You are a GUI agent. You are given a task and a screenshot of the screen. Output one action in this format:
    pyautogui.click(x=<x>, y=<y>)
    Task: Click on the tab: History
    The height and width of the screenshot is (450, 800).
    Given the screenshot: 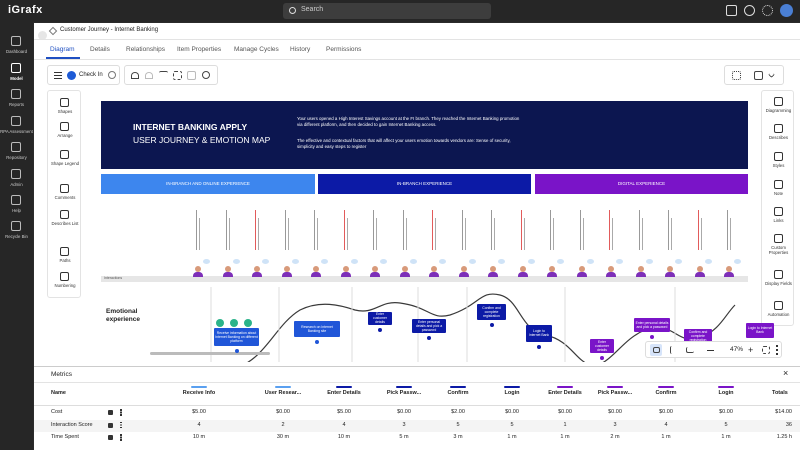 What is the action you would take?
    pyautogui.click(x=300, y=49)
    